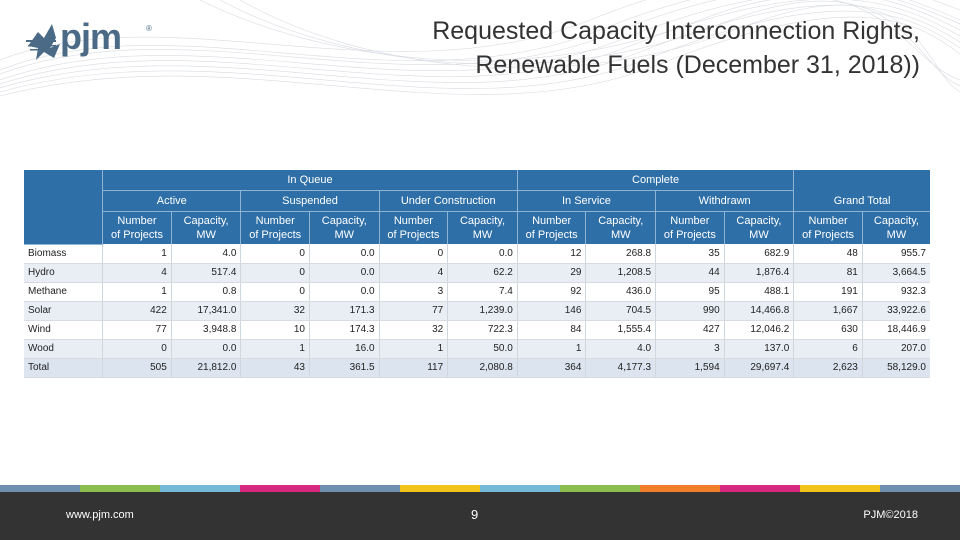 The image size is (960, 540). I want to click on table-cell: 268.8, so click(620, 254).